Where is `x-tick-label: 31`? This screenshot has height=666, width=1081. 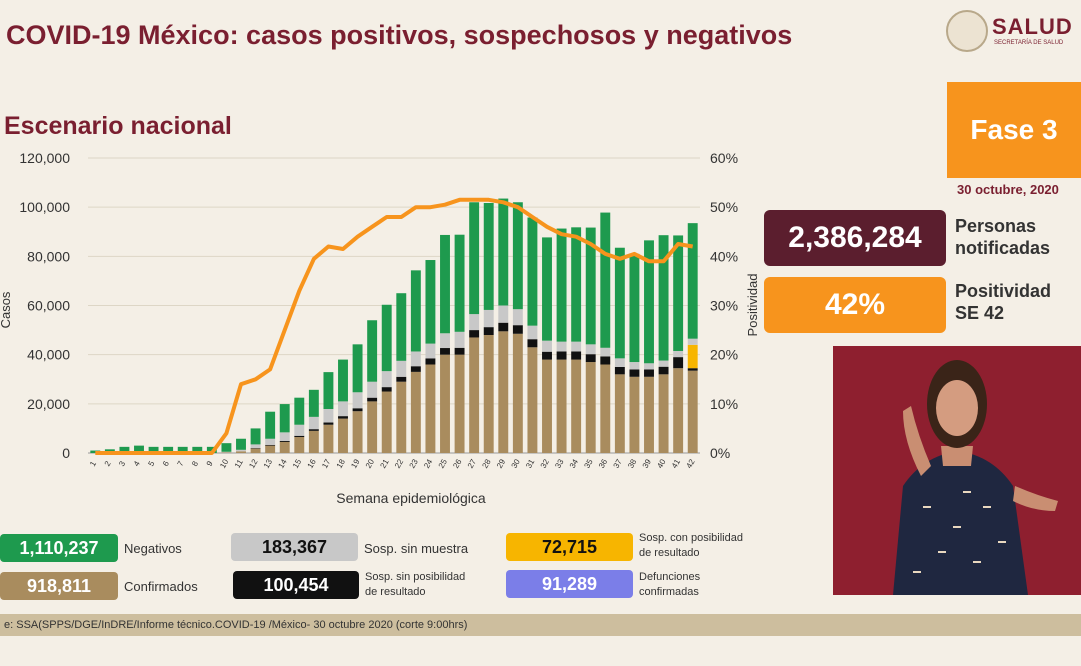
x-tick-label: 31 is located at coordinates (530, 463).